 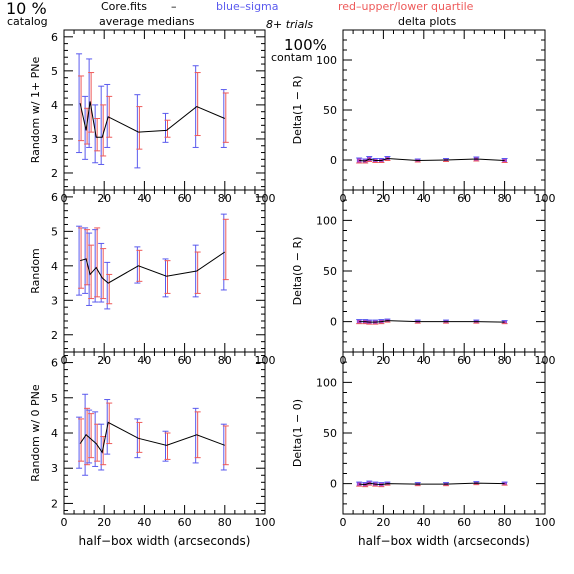 I want to click on y-axis-label: Random w/ 0 PNe, so click(x=35, y=433).